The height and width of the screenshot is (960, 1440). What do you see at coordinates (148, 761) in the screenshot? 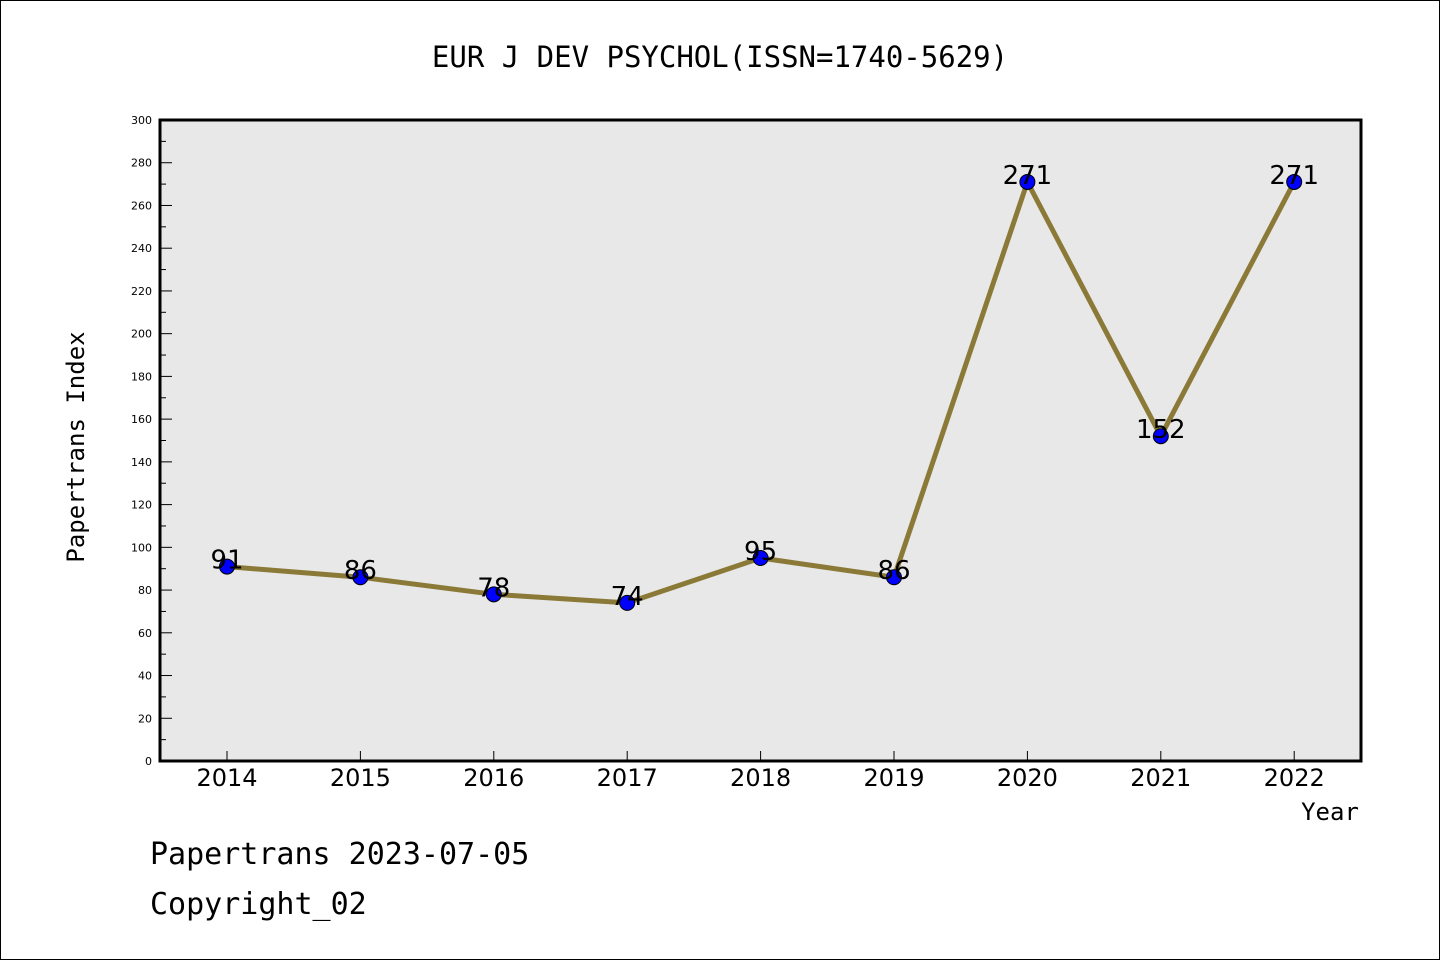
I see `y-tick-label: 0` at bounding box center [148, 761].